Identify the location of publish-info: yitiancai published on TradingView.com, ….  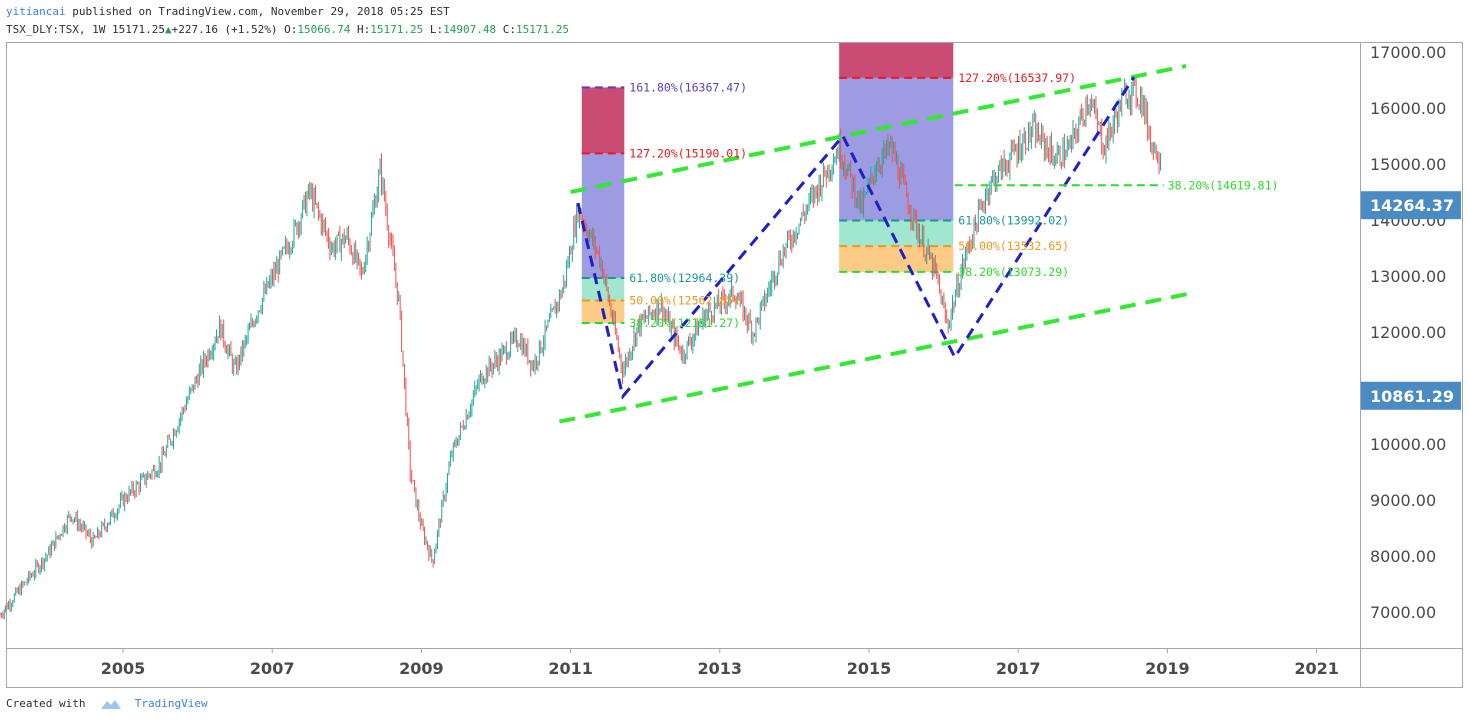
(228, 11).